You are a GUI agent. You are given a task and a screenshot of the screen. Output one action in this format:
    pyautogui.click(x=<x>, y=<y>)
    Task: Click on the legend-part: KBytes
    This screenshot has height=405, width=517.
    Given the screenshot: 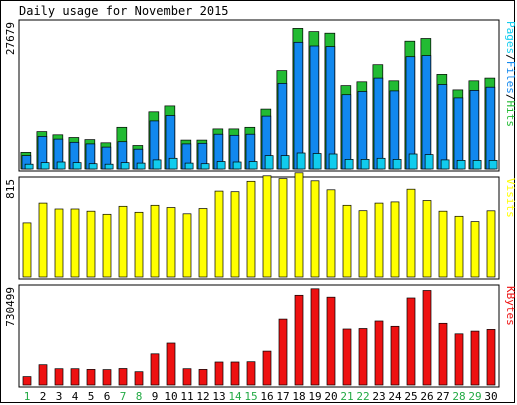 What is the action you would take?
    pyautogui.click(x=510, y=306)
    